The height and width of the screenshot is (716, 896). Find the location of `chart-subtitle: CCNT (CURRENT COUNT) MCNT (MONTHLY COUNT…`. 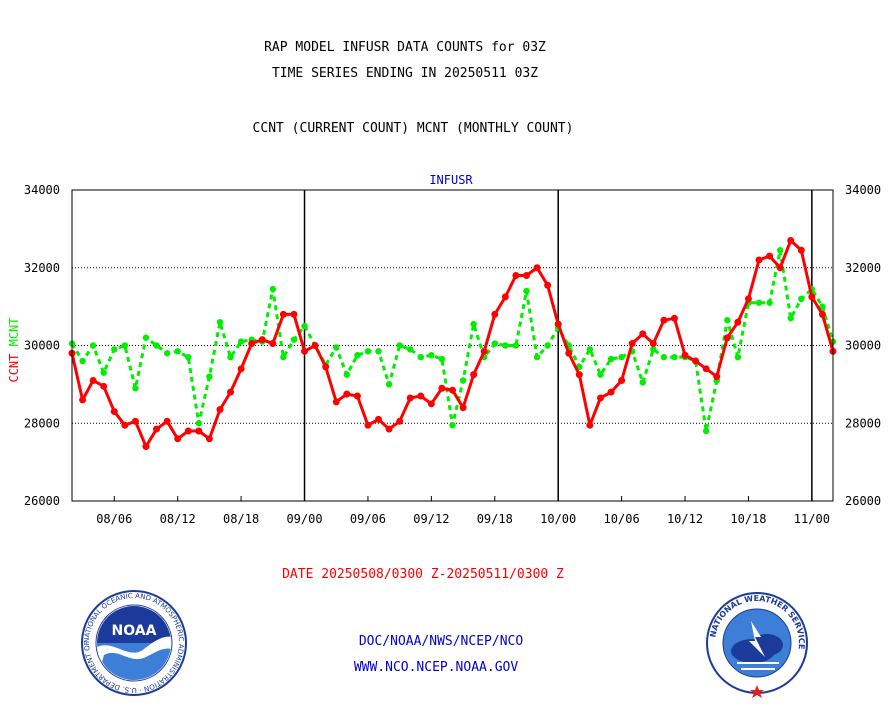

chart-subtitle: CCNT (CURRENT COUNT) MCNT (MONTHLY COUNT… is located at coordinates (413, 128).